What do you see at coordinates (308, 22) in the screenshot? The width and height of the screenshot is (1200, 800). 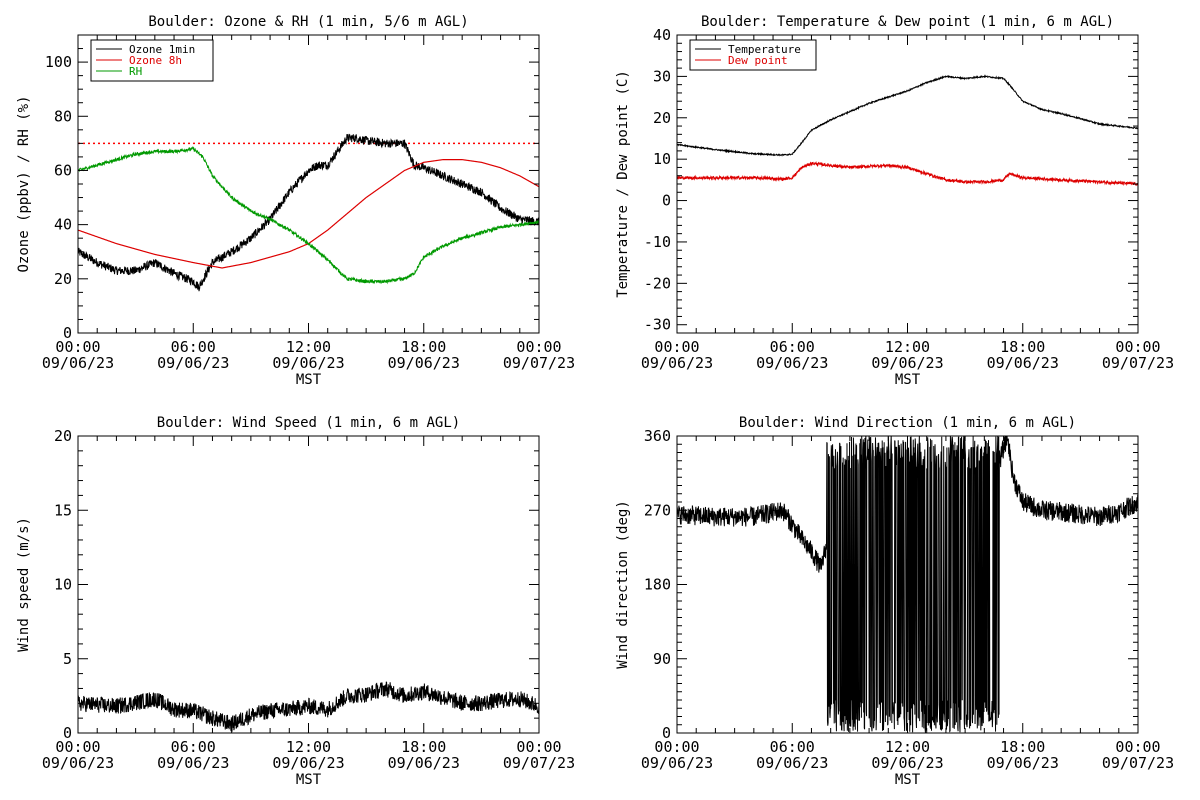 I see `chart-title: Boulder: Ozone & RH (1 min, 5/6 m AGL)` at bounding box center [308, 22].